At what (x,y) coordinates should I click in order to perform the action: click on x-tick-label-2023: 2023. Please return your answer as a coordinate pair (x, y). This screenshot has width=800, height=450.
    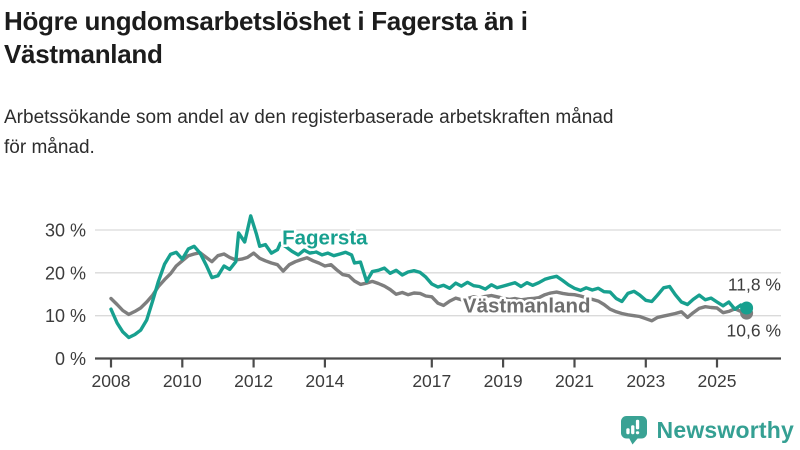
    Looking at the image, I should click on (645, 381).